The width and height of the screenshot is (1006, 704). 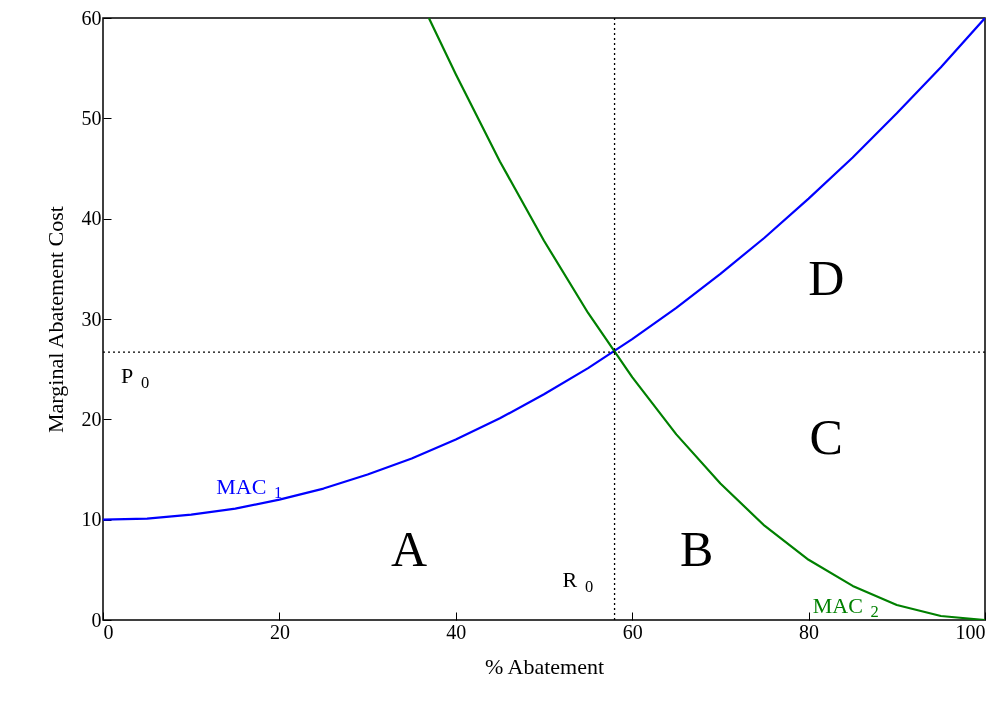 What do you see at coordinates (970, 631) in the screenshot?
I see `x-tick-label: 100` at bounding box center [970, 631].